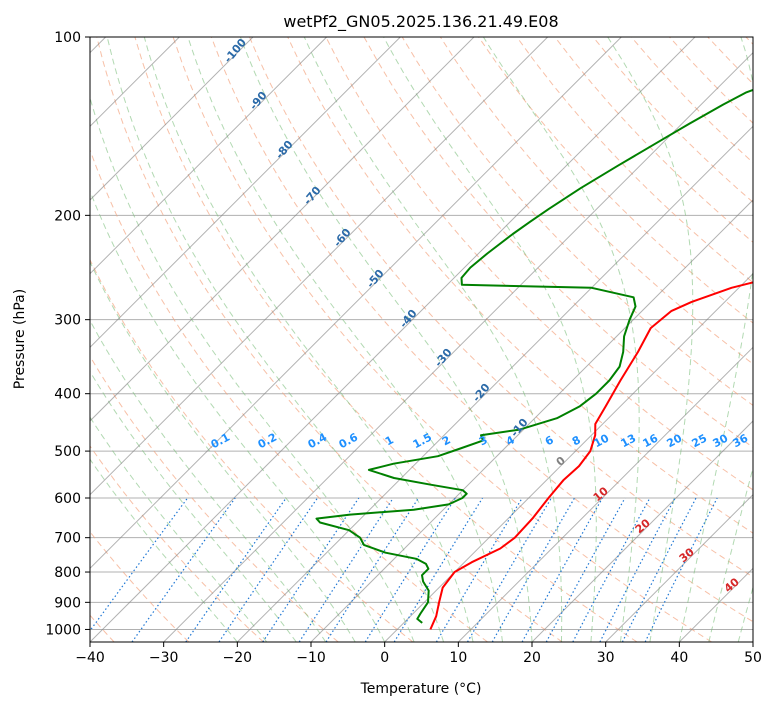 The height and width of the screenshot is (708, 775). Describe the element at coordinates (700, 441) in the screenshot. I see `mixing-ratio-label: 25` at that location.